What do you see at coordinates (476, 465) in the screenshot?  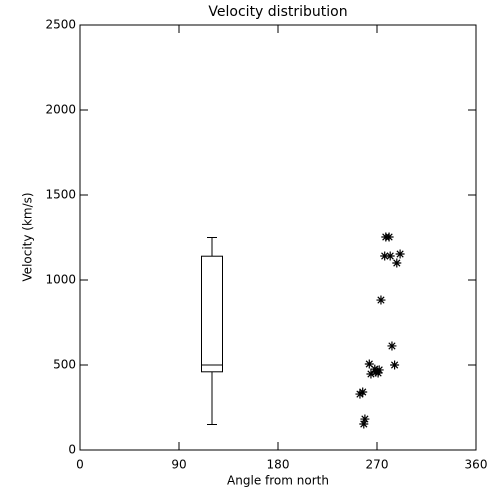 I see `x-tick-label: 360` at bounding box center [476, 465].